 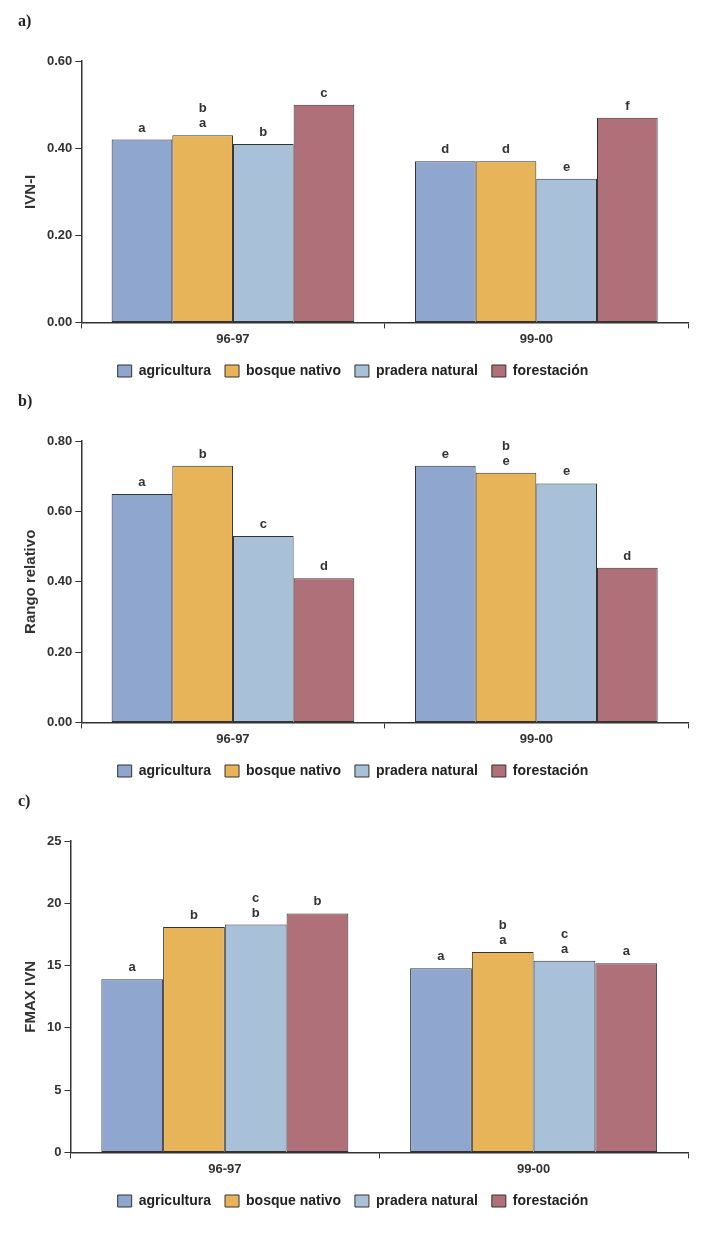 I want to click on y-tick-label: 10, so click(x=54, y=1027).